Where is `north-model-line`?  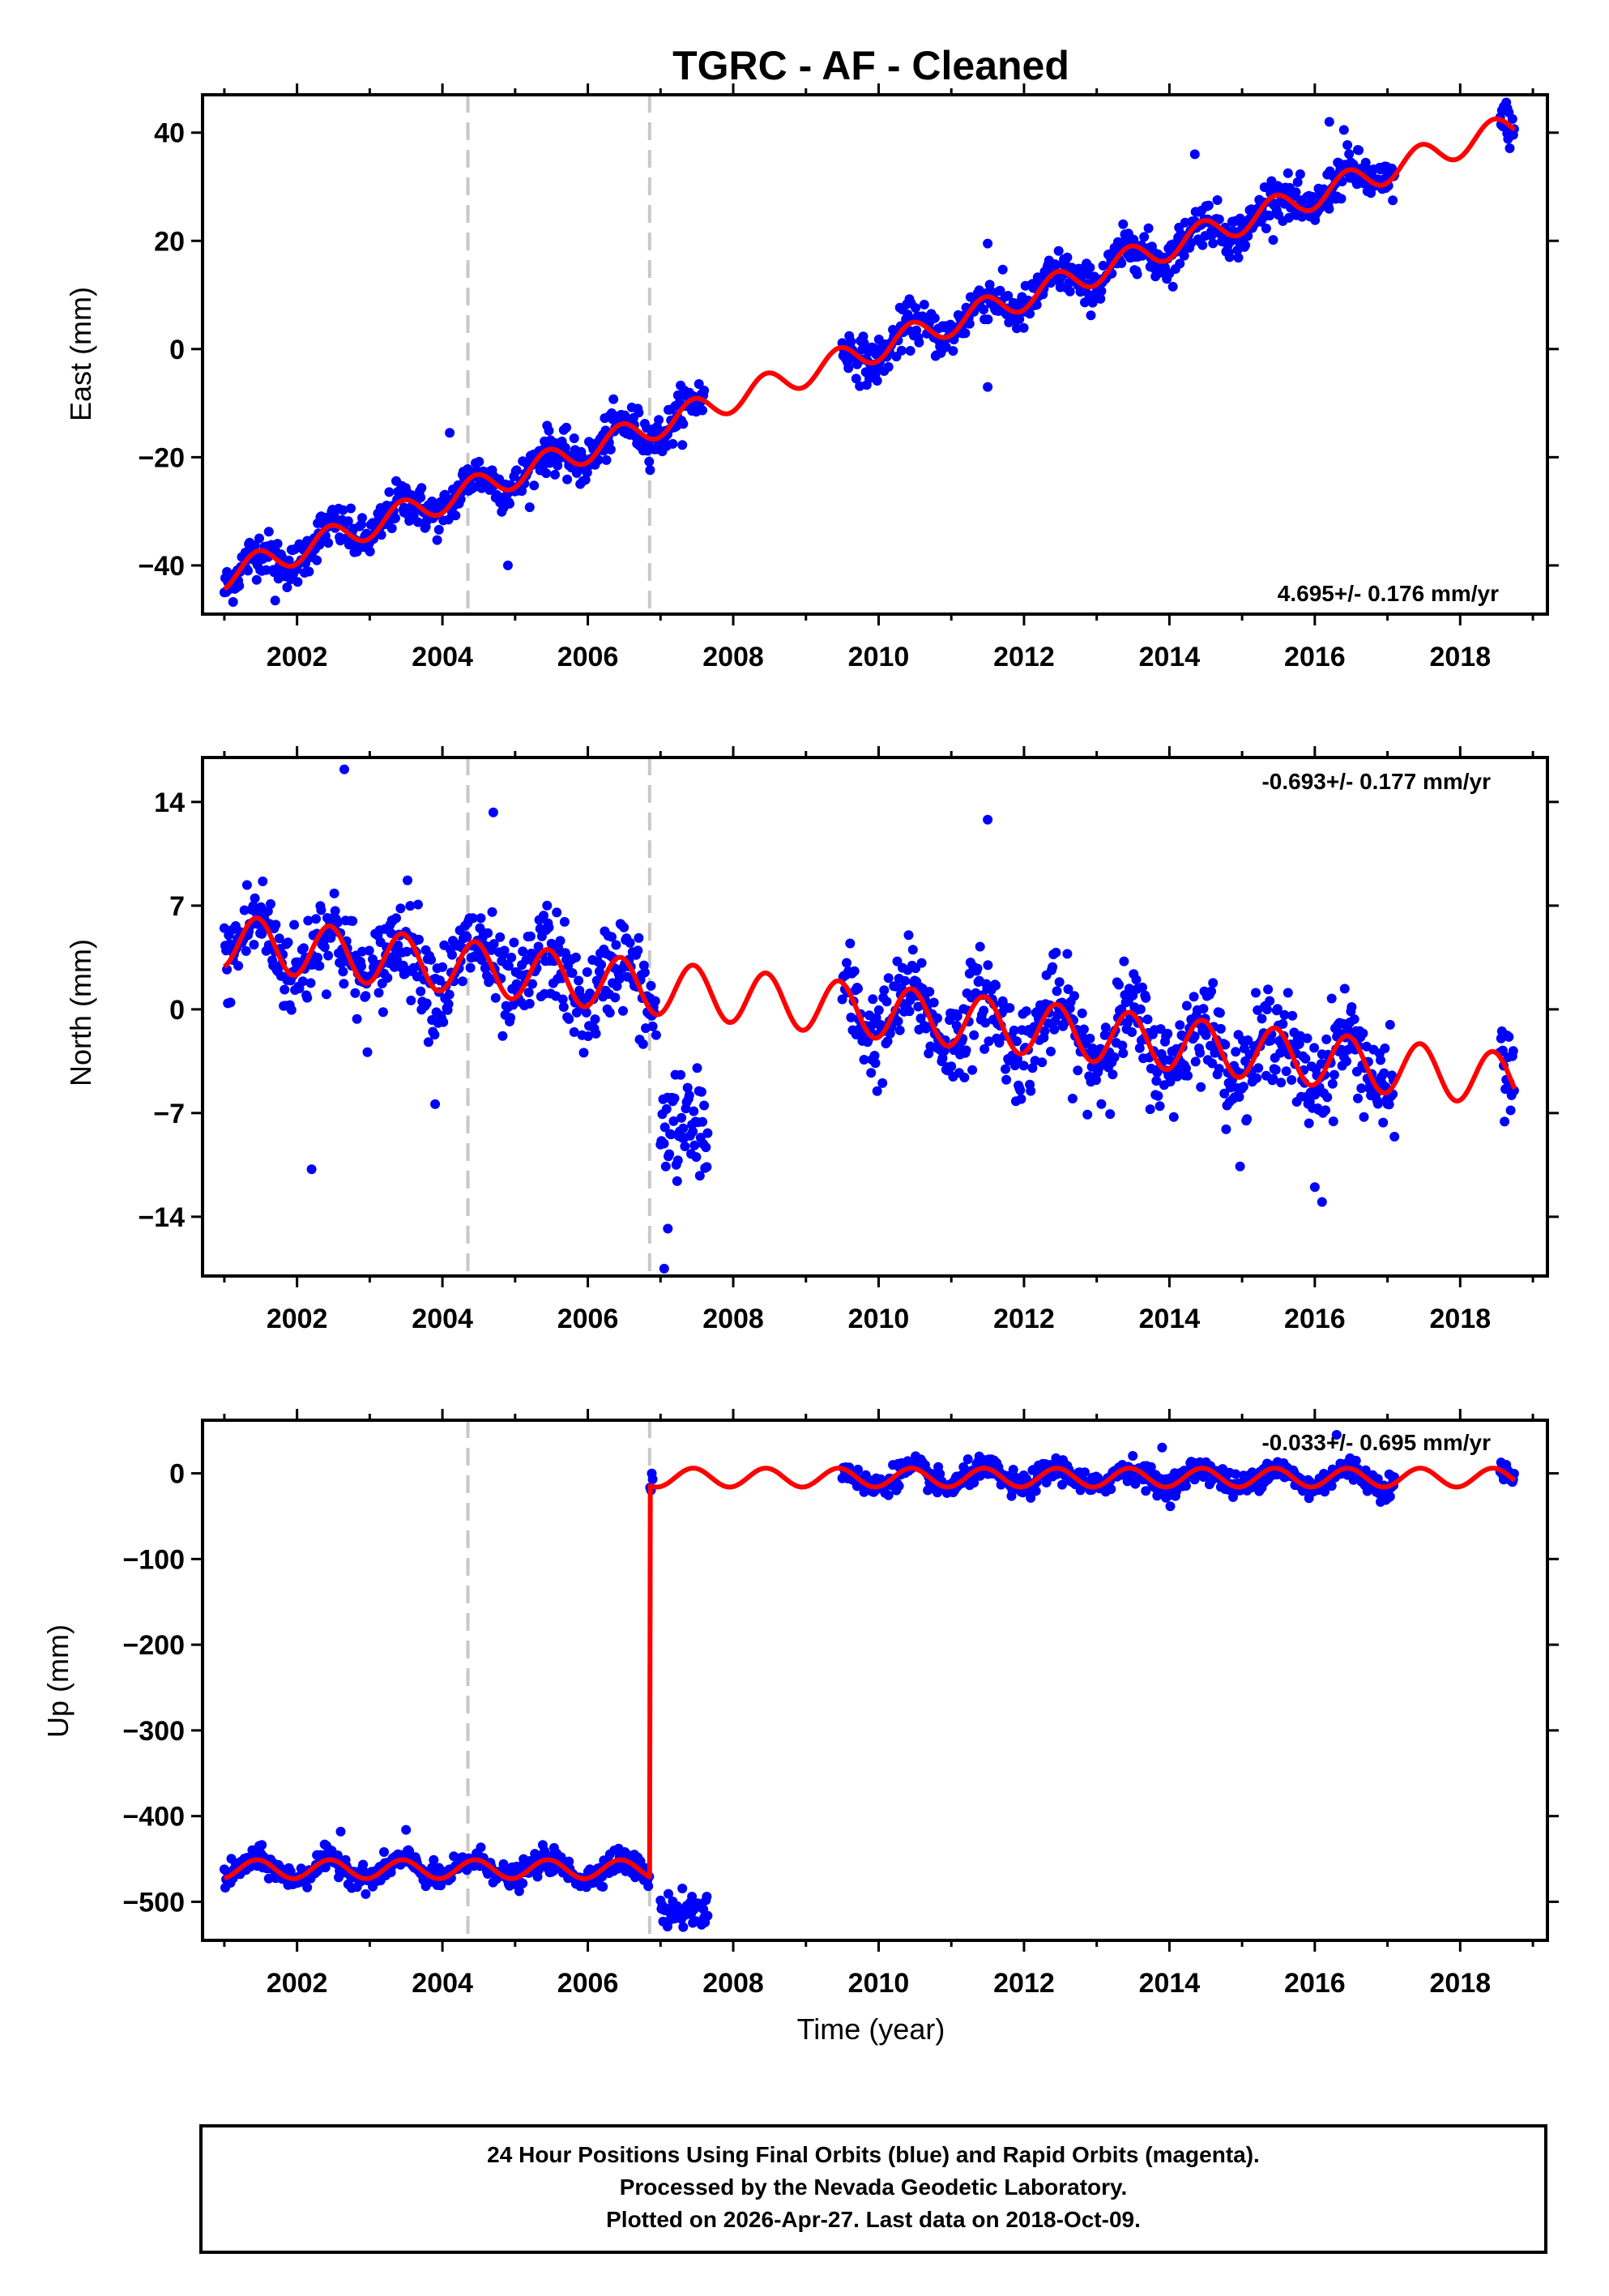
north-model-line is located at coordinates (870, 1009).